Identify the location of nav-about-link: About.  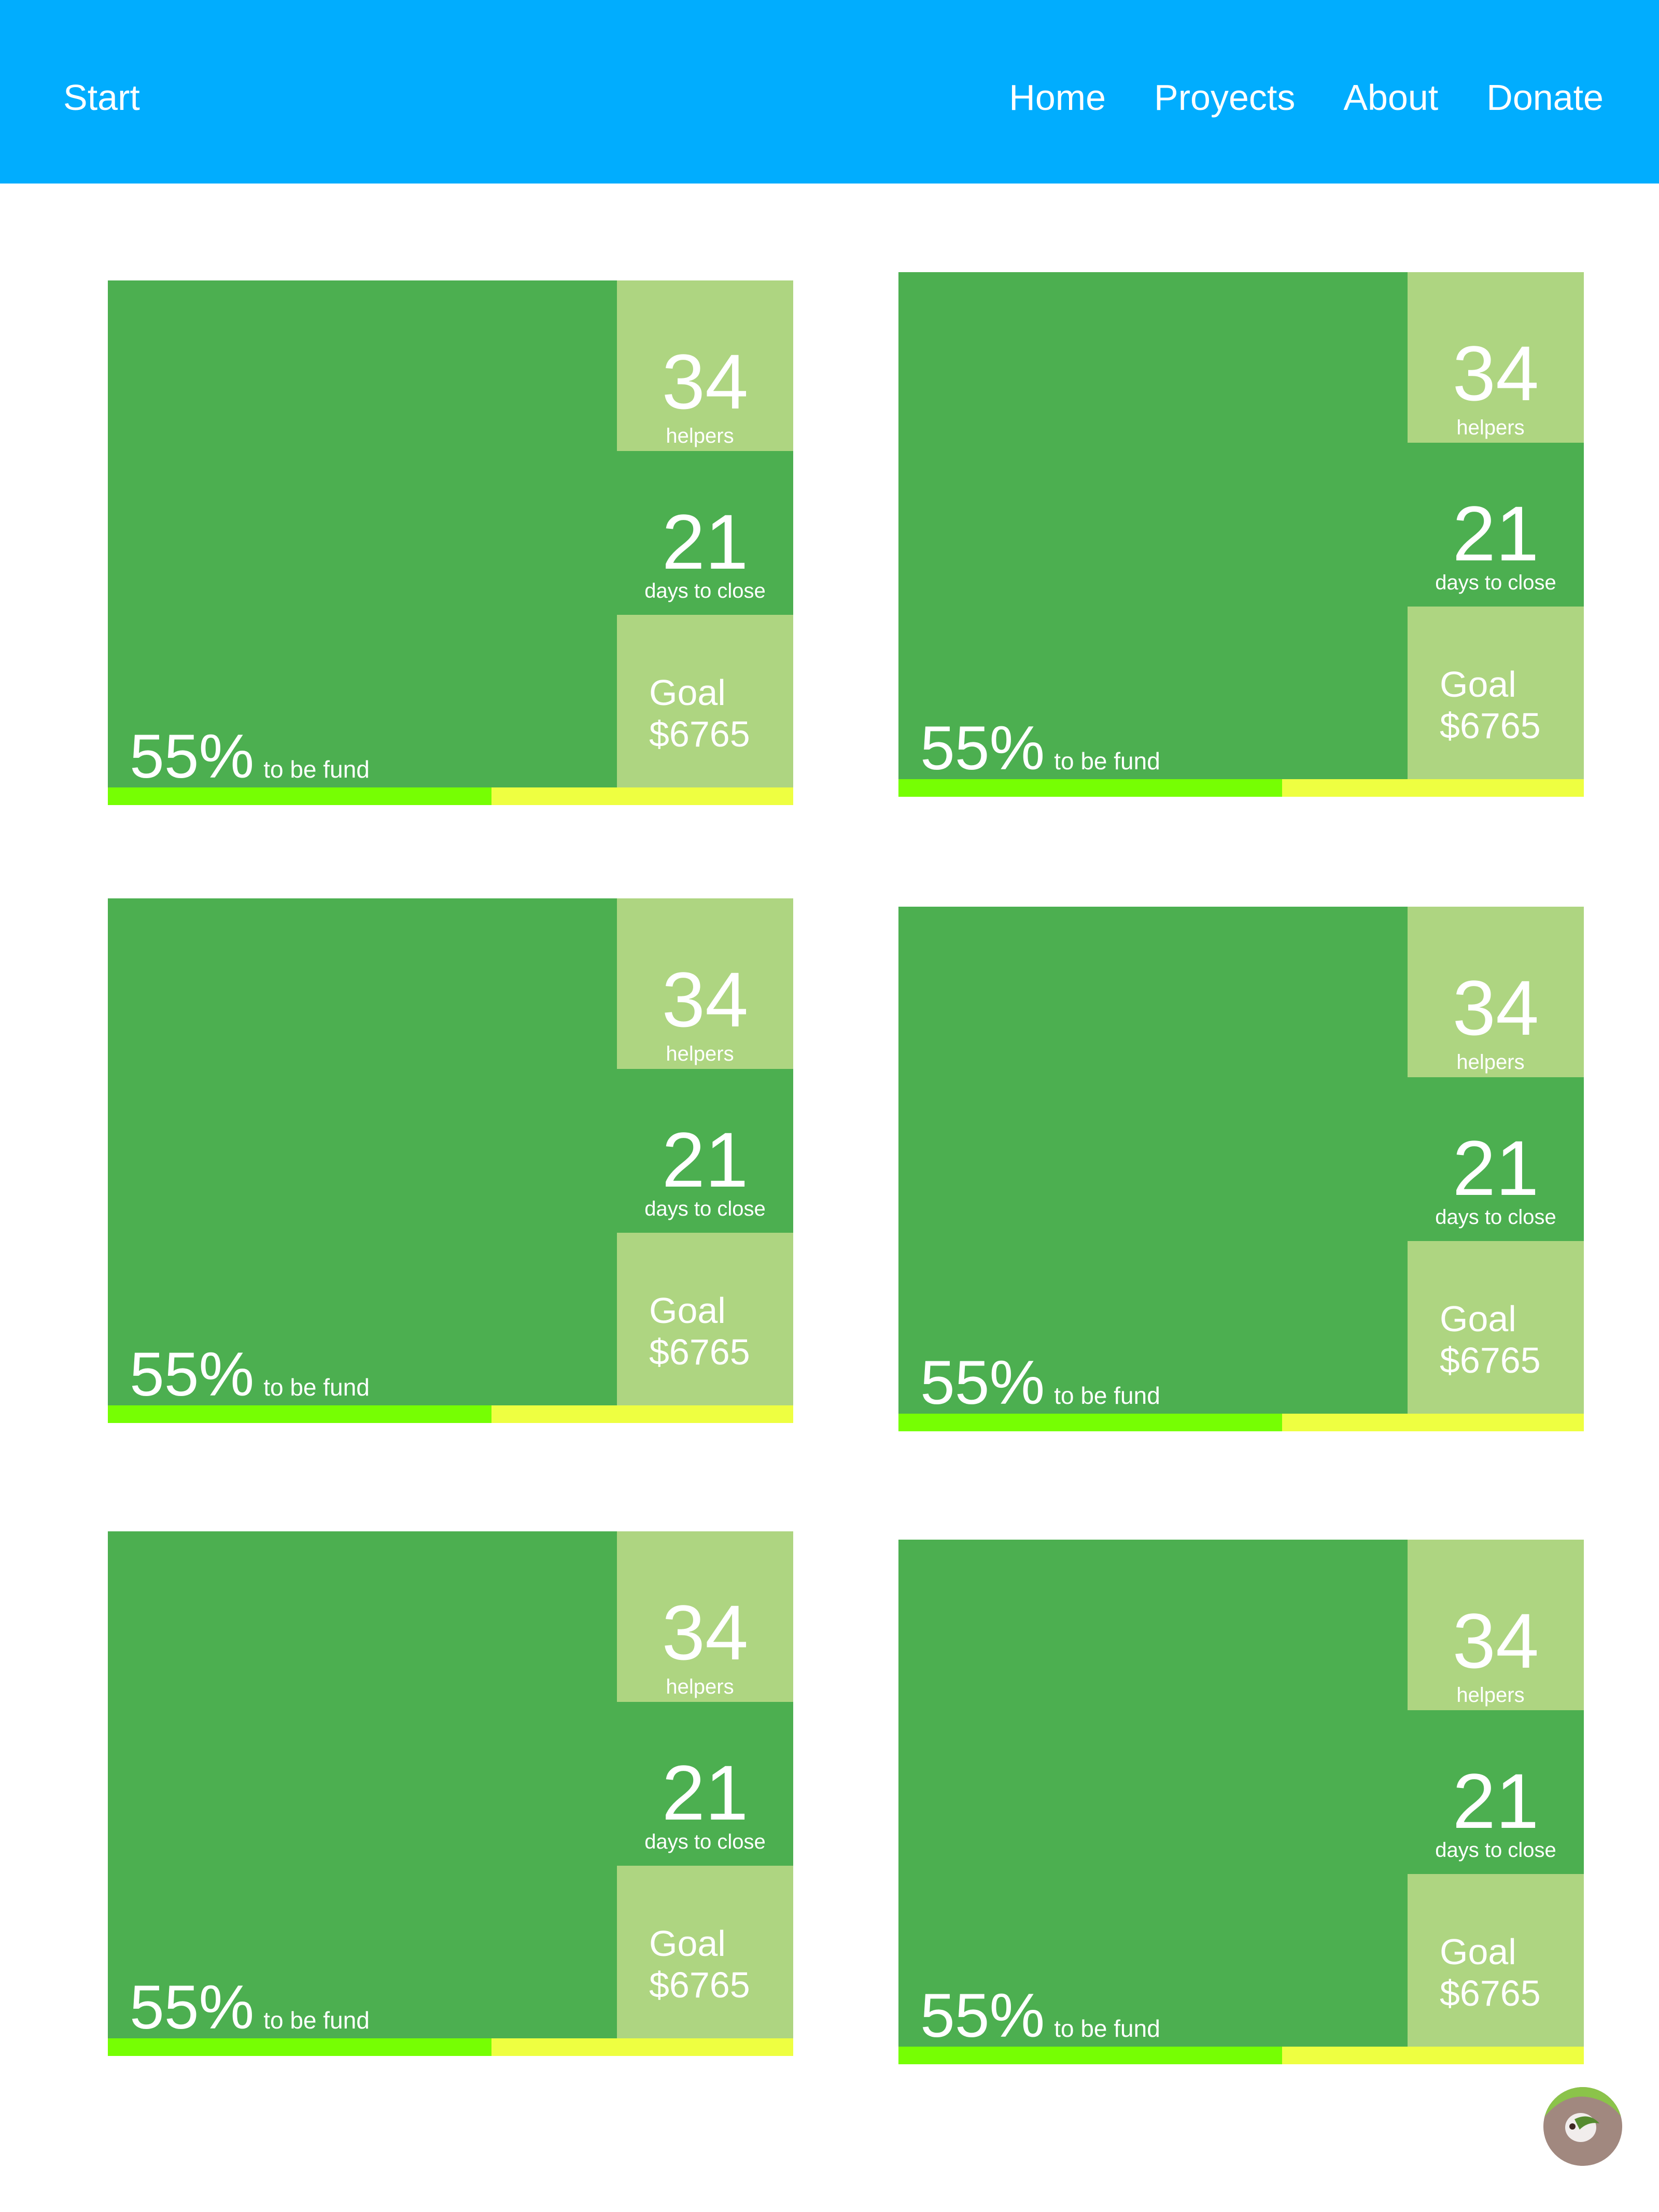
(1391, 97).